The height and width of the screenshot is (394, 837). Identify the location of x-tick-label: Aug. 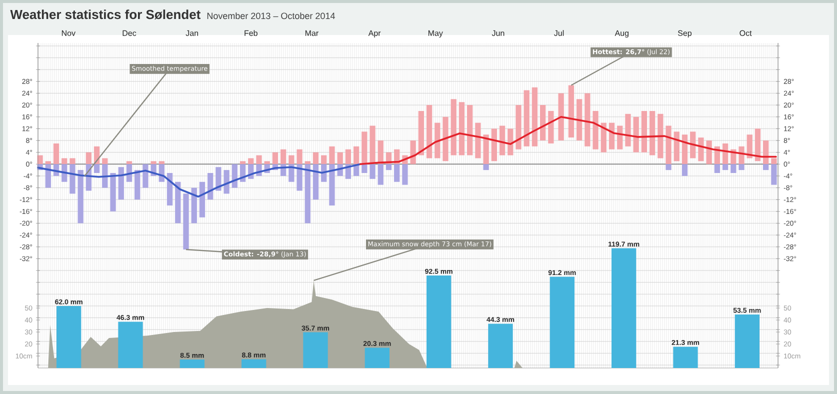
(621, 34).